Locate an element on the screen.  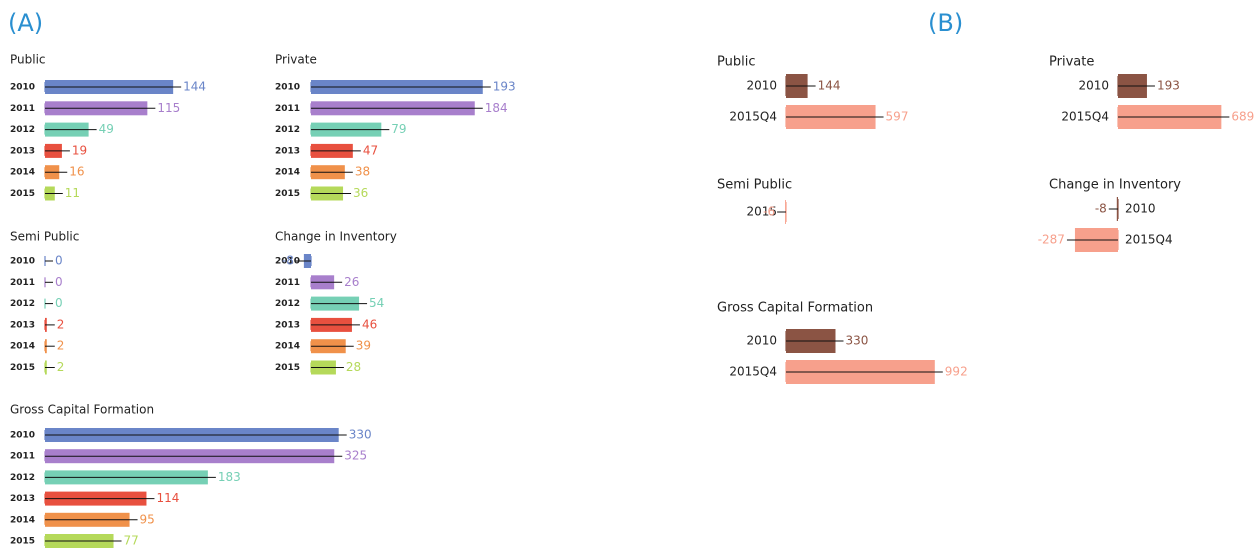
value-label: 54 is located at coordinates (376, 303).